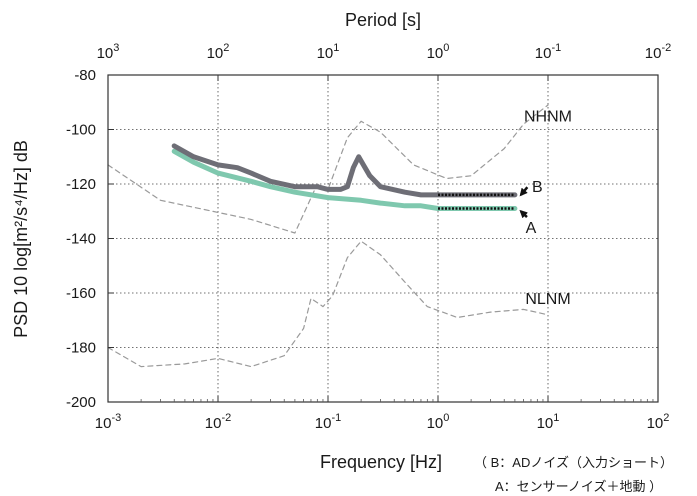 This screenshot has height=496, width=697. Describe the element at coordinates (548, 422) in the screenshot. I see `x-tick-label: 10¹` at that location.